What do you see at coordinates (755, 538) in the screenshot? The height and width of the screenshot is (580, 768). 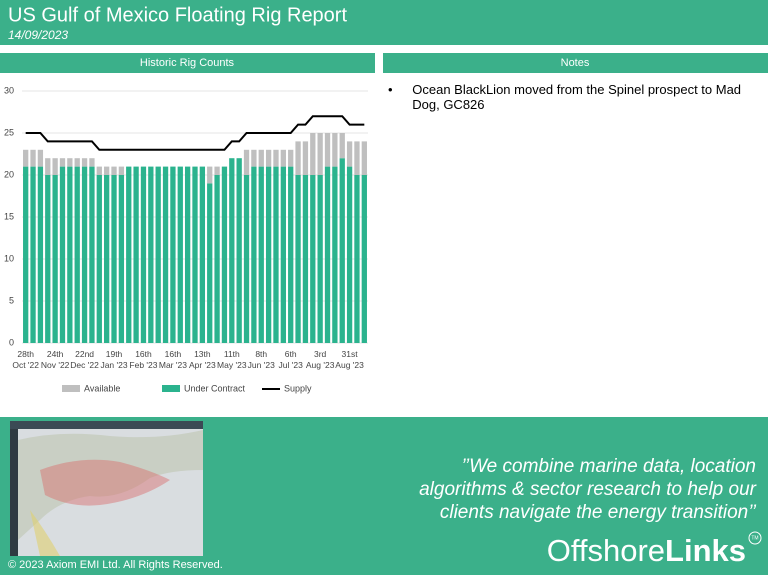 I see `brand-mark-ring` at bounding box center [755, 538].